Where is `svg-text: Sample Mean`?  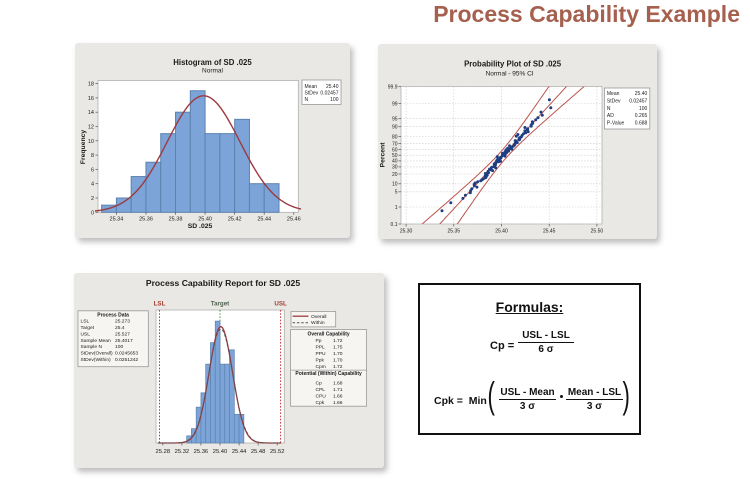
svg-text: Sample Mean is located at coordinates (96, 341).